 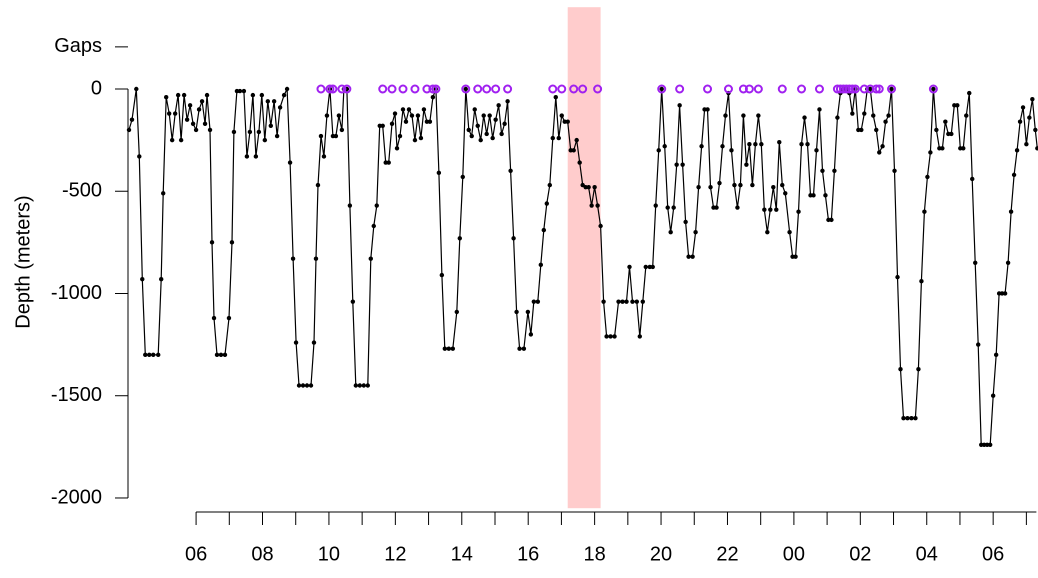 What do you see at coordinates (661, 554) in the screenshot?
I see `x-tick-label: 20` at bounding box center [661, 554].